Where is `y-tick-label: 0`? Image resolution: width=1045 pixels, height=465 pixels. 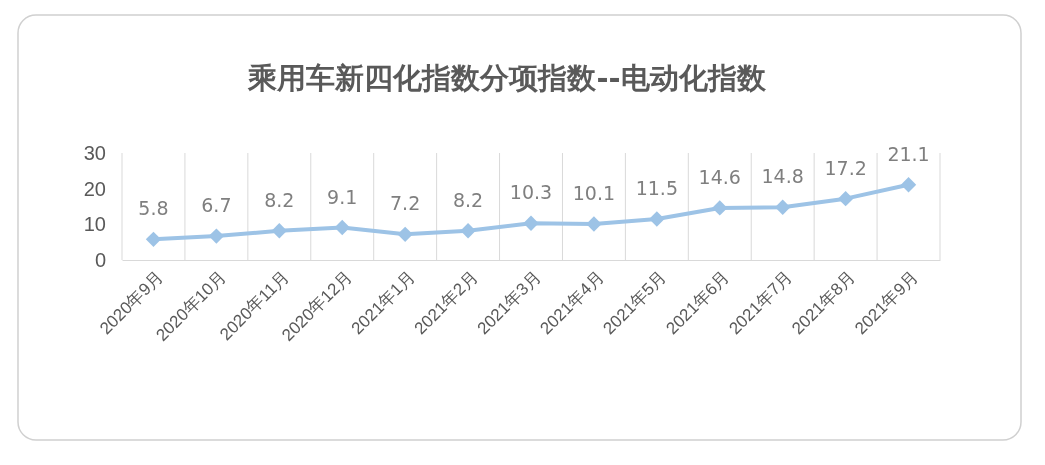 y-tick-label: 0 is located at coordinates (100, 259).